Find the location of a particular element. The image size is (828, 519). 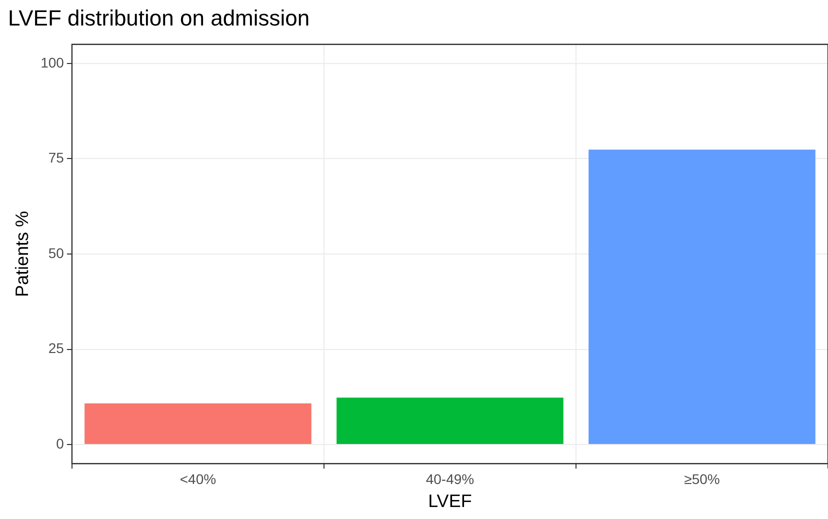

x-tick-label: <40% is located at coordinates (198, 478).